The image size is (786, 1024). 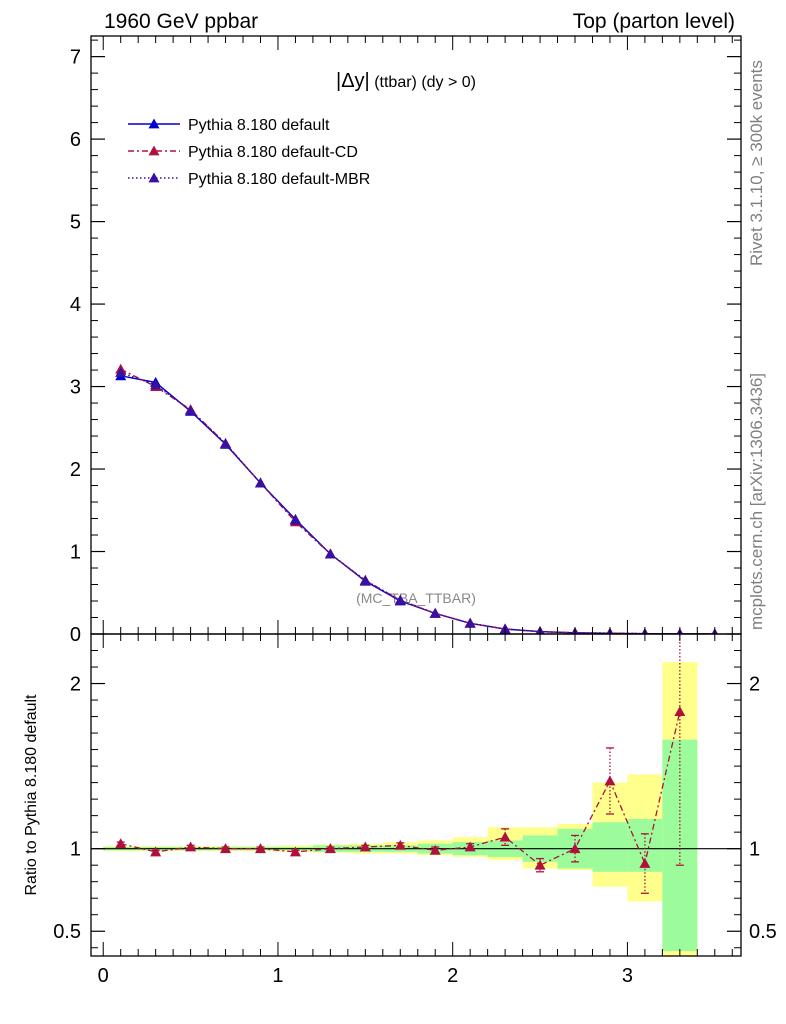 I want to click on title-text: (ttbar) (dy > 0), so click(x=423, y=82).